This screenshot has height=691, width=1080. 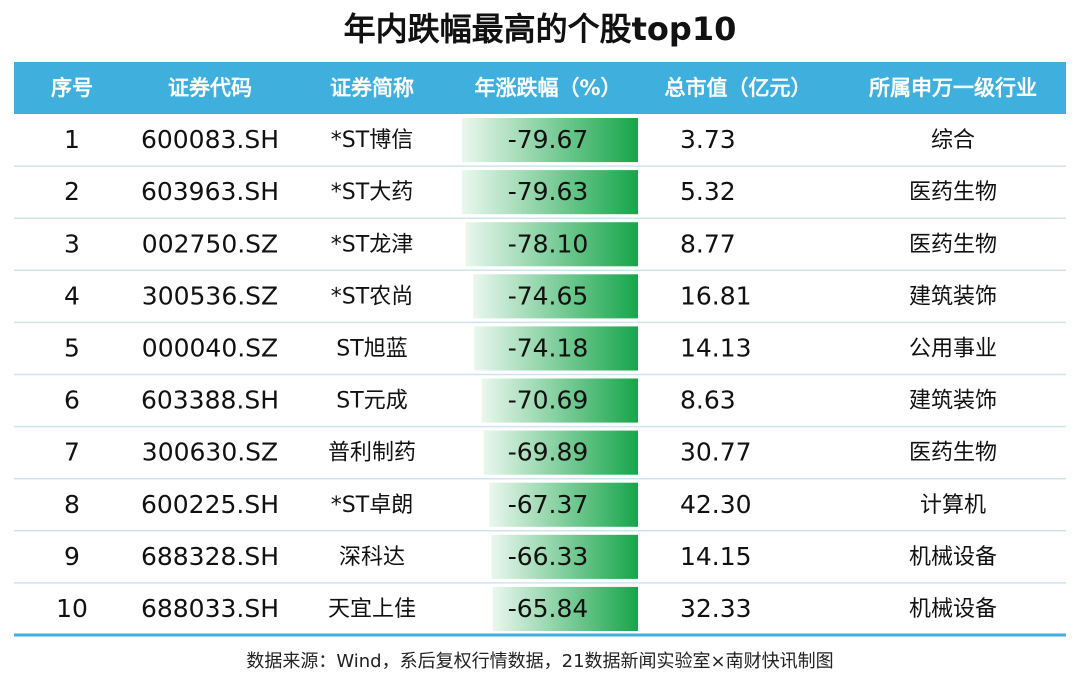 What do you see at coordinates (548, 347) in the screenshot?
I see `cell: -74.18` at bounding box center [548, 347].